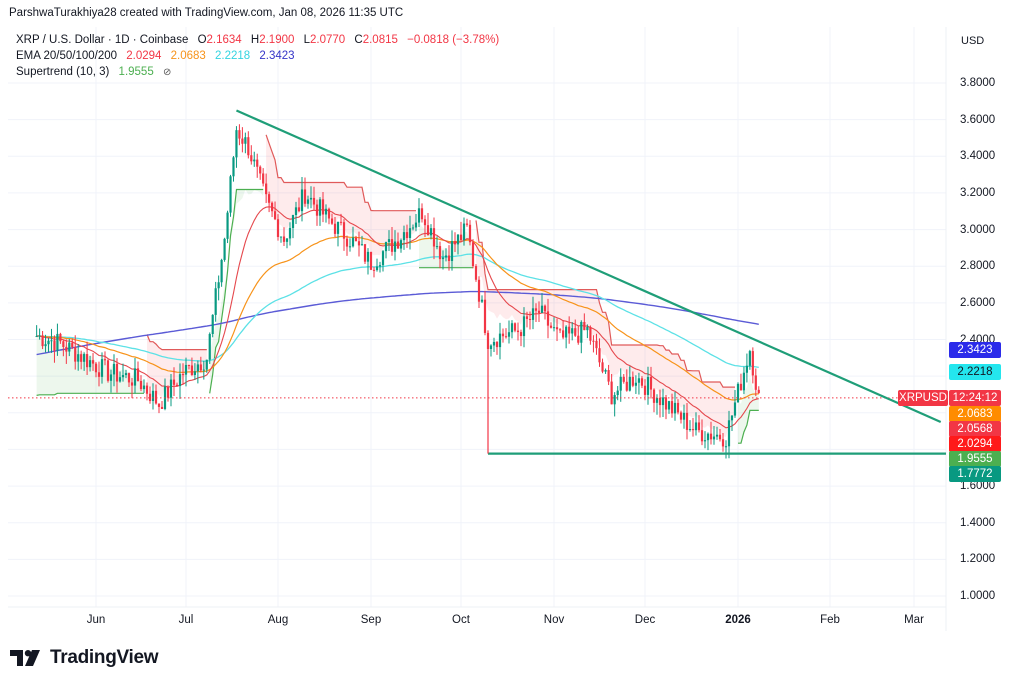 Image resolution: width=1024 pixels, height=685 pixels. I want to click on time-tick: Nov, so click(554, 620).